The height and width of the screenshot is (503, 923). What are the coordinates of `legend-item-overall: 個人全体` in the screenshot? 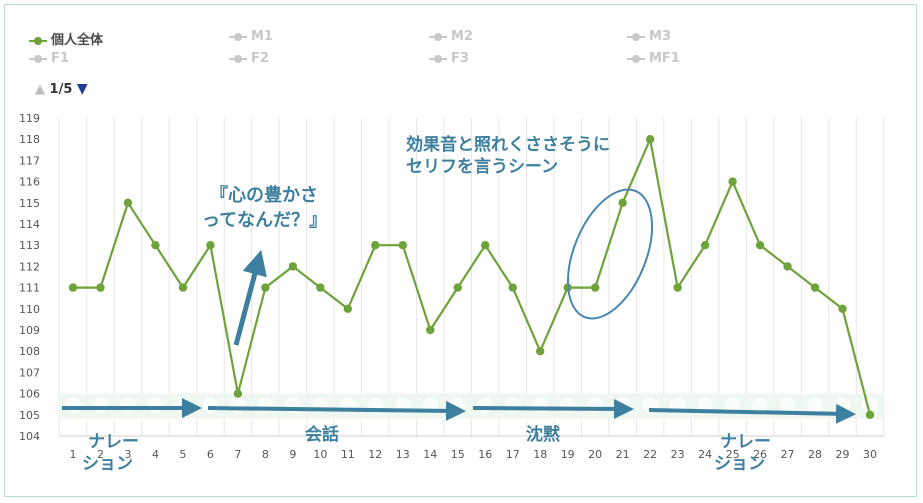 It's located at (66, 38).